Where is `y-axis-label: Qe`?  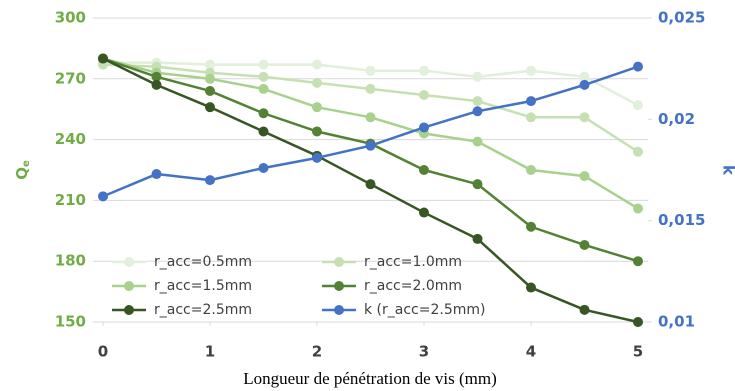
y-axis-label: Qe is located at coordinates (23, 170).